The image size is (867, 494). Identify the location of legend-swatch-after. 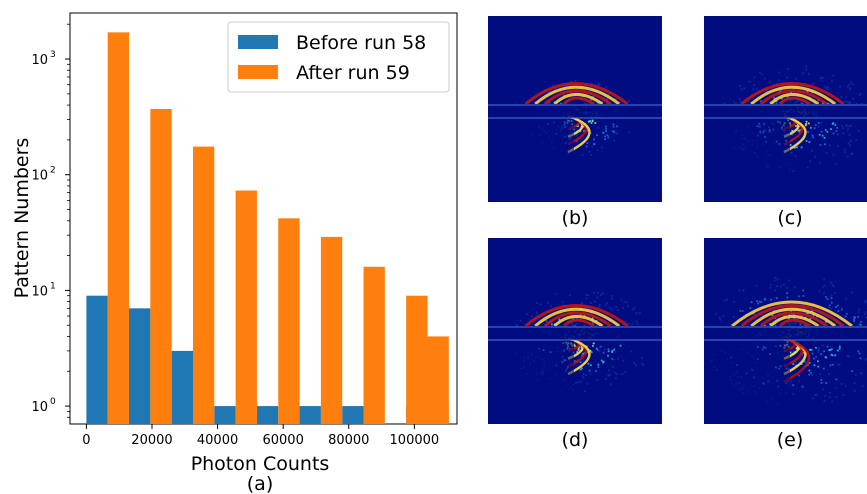
(258, 72).